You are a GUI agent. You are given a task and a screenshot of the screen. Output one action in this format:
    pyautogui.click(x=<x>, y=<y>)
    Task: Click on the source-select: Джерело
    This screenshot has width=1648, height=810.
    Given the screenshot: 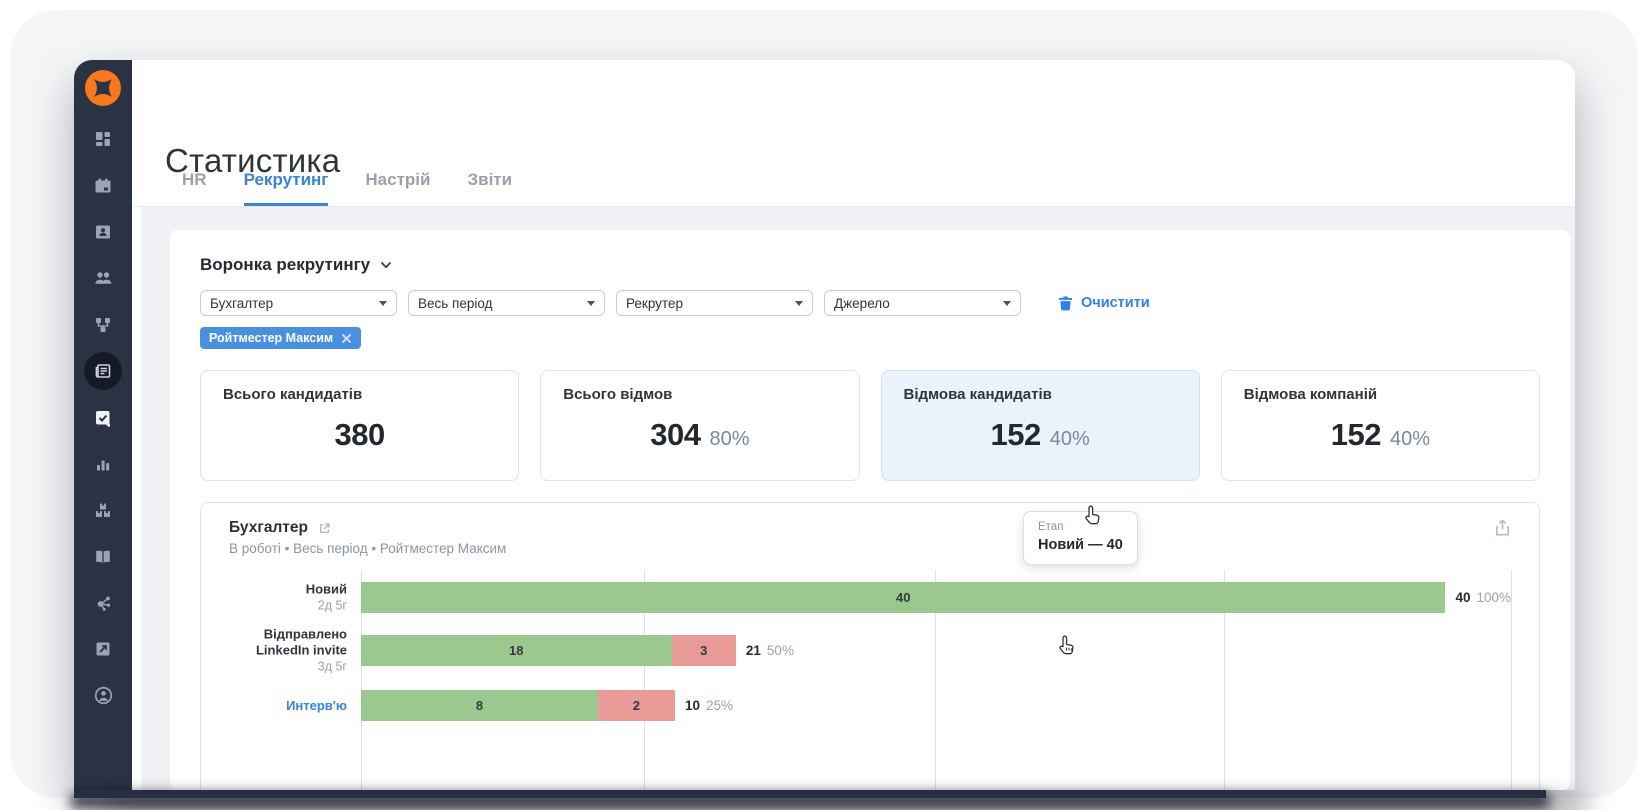 What is the action you would take?
    pyautogui.click(x=922, y=303)
    